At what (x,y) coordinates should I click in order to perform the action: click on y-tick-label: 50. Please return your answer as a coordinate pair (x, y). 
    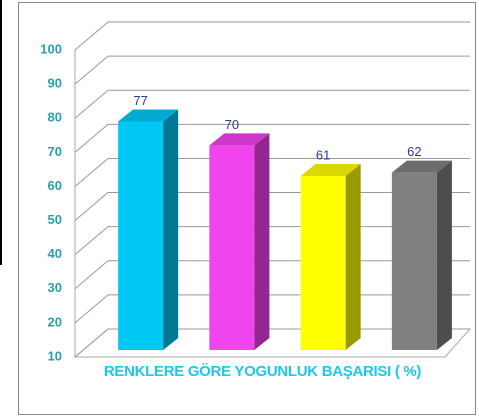
    Looking at the image, I should click on (55, 219).